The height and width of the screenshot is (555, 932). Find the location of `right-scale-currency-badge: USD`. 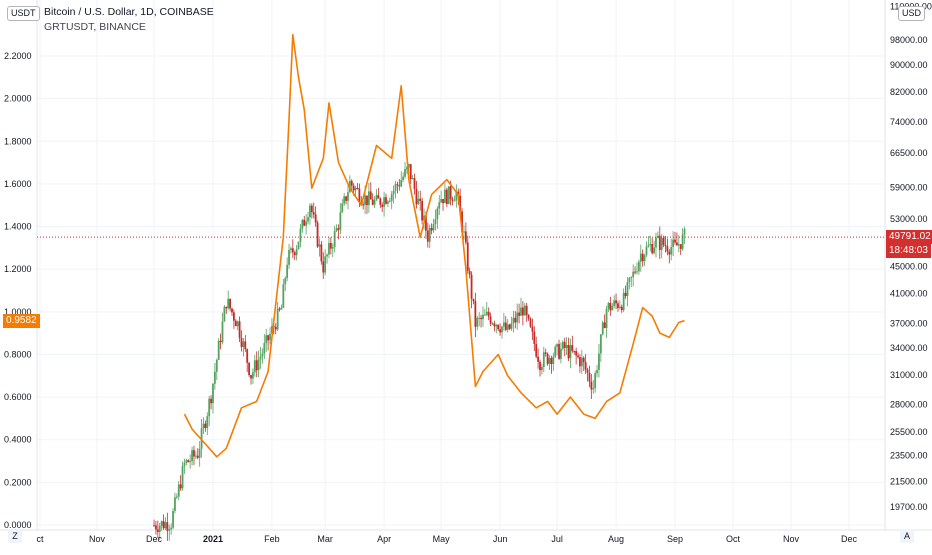

right-scale-currency-badge: USD is located at coordinates (911, 13).